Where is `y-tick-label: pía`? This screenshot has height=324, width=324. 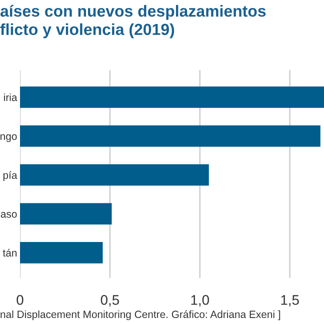
y-tick-label: pía is located at coordinates (10, 176).